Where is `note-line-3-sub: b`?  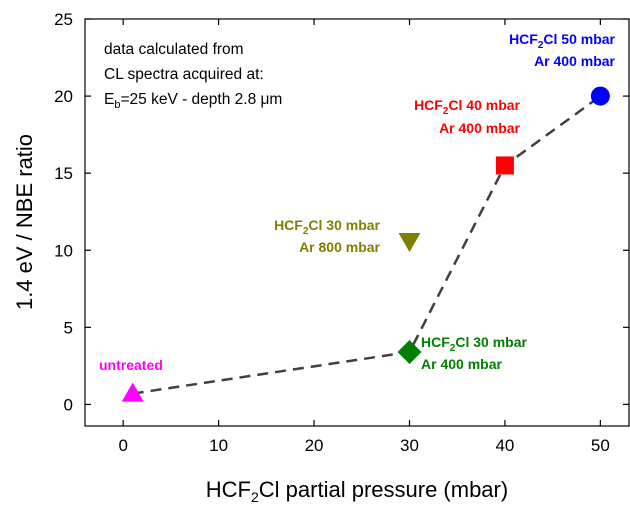
note-line-3-sub: b is located at coordinates (117, 105).